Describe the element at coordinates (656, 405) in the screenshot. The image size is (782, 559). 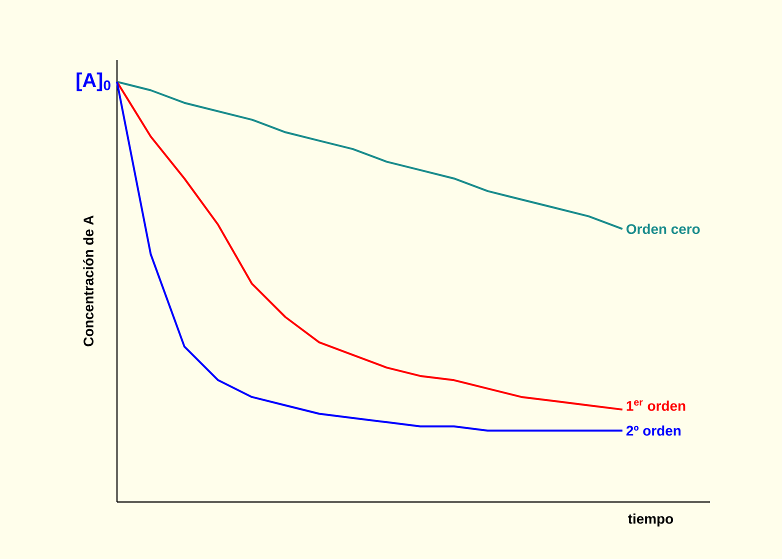
I see `series-label: 1$^{er}$ orden` at that location.